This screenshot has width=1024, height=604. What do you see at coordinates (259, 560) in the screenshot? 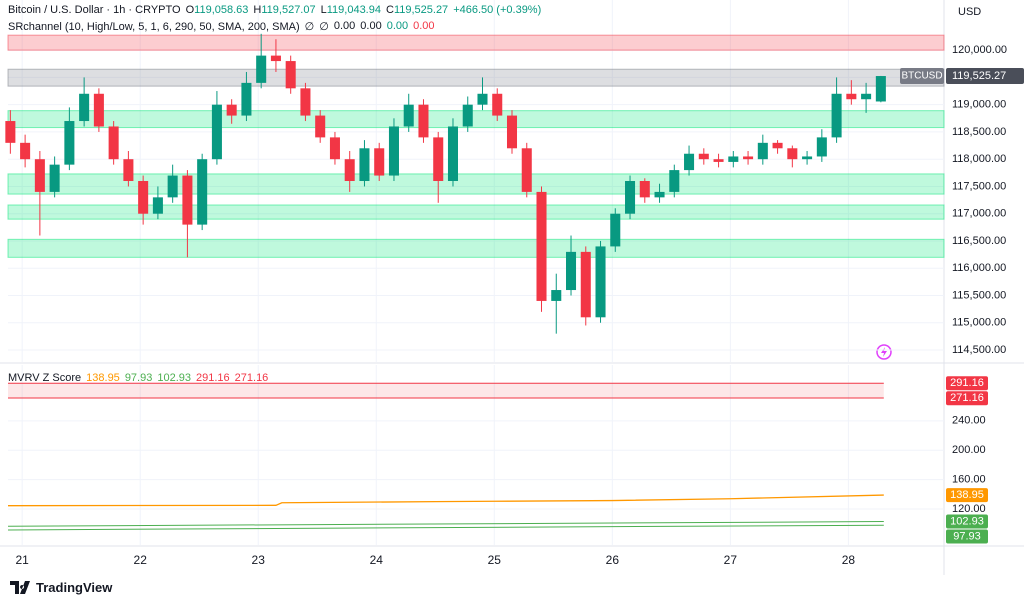
I see `x-tick-label: 23` at bounding box center [259, 560].